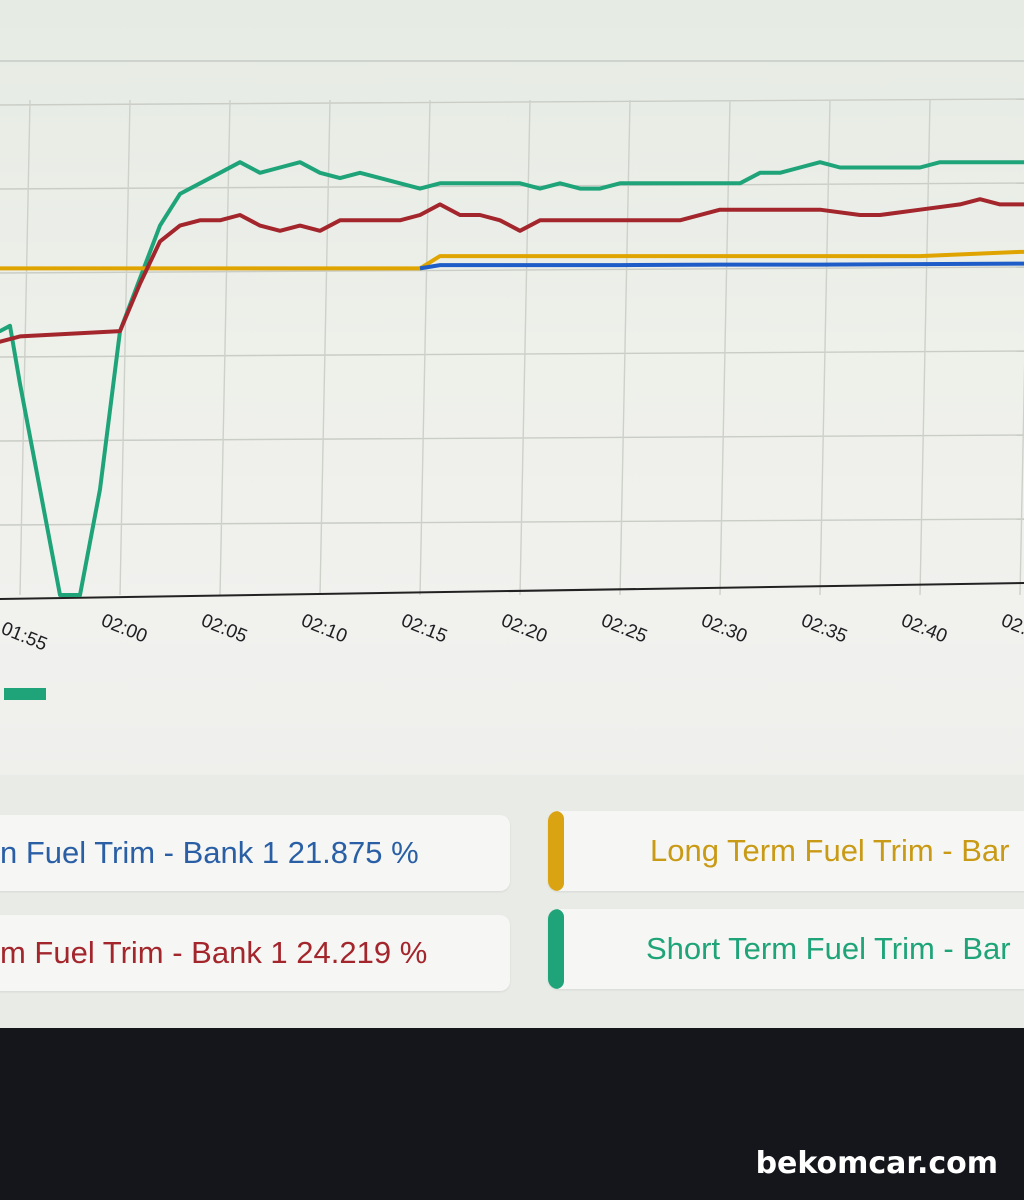 The height and width of the screenshot is (1200, 1024). I want to click on x-tick-label: 02:10, so click(324, 628).